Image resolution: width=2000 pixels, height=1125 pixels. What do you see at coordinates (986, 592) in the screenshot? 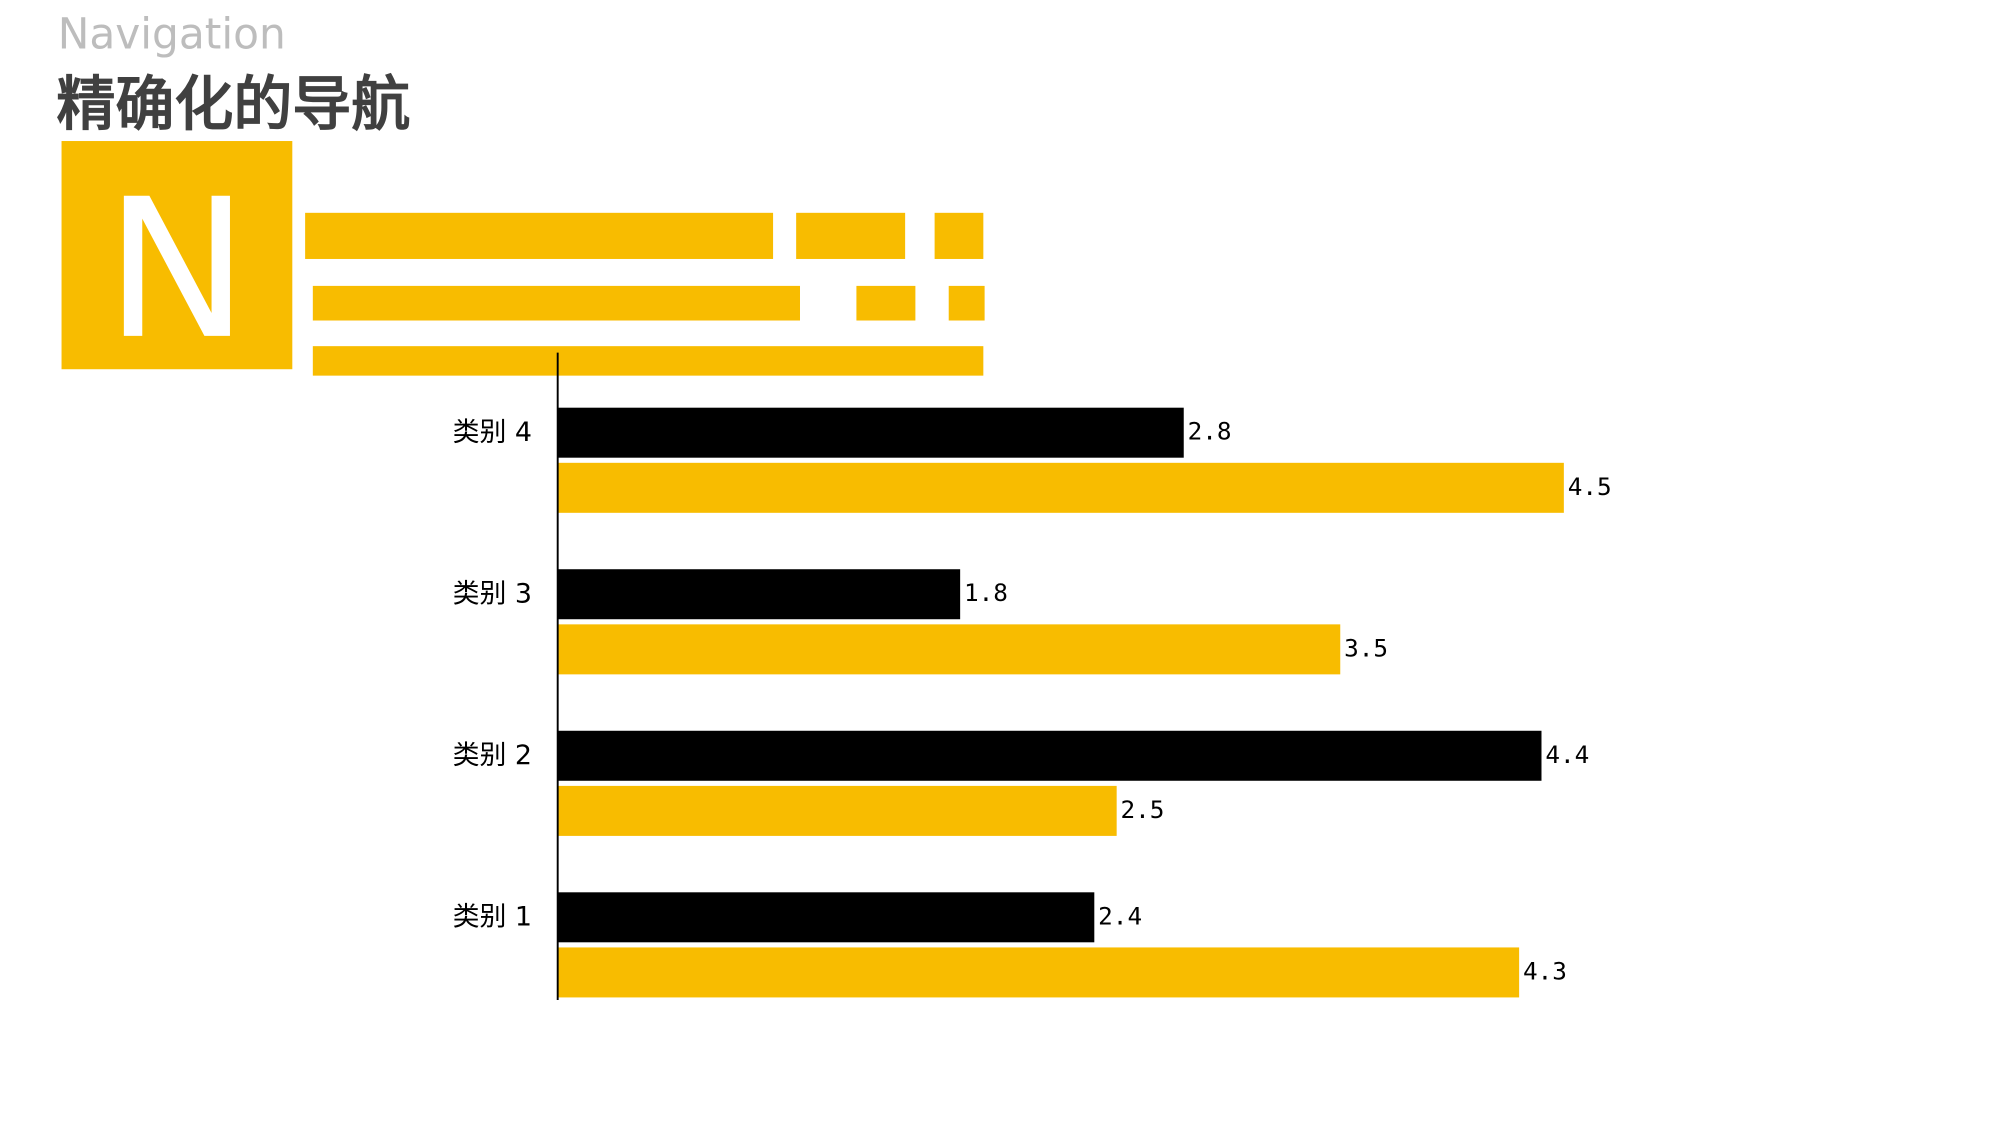
I see `data-label: 1.8` at bounding box center [986, 592].